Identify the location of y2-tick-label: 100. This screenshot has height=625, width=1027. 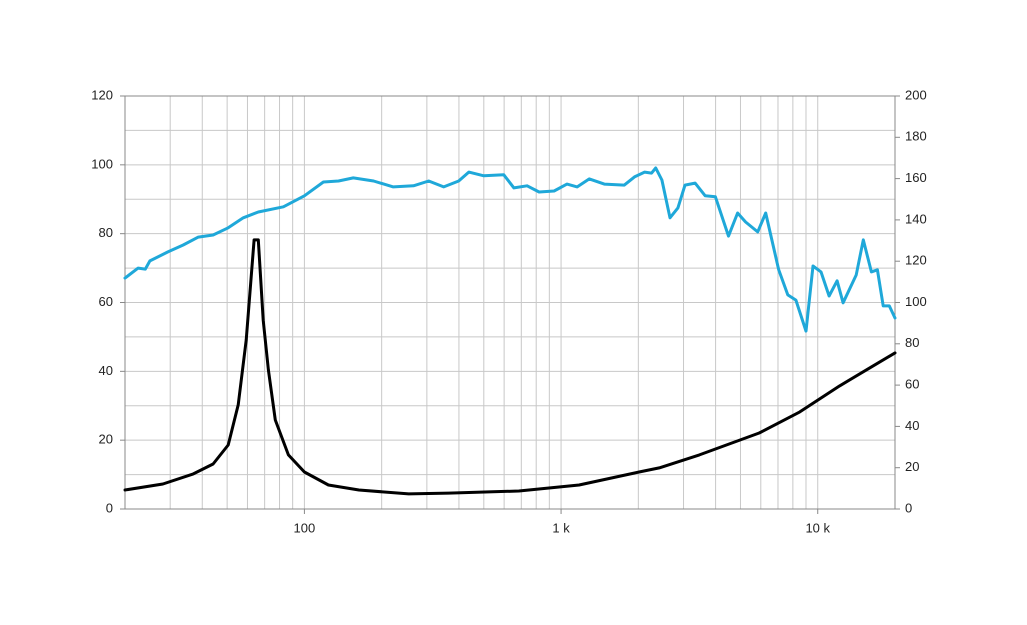
(916, 301).